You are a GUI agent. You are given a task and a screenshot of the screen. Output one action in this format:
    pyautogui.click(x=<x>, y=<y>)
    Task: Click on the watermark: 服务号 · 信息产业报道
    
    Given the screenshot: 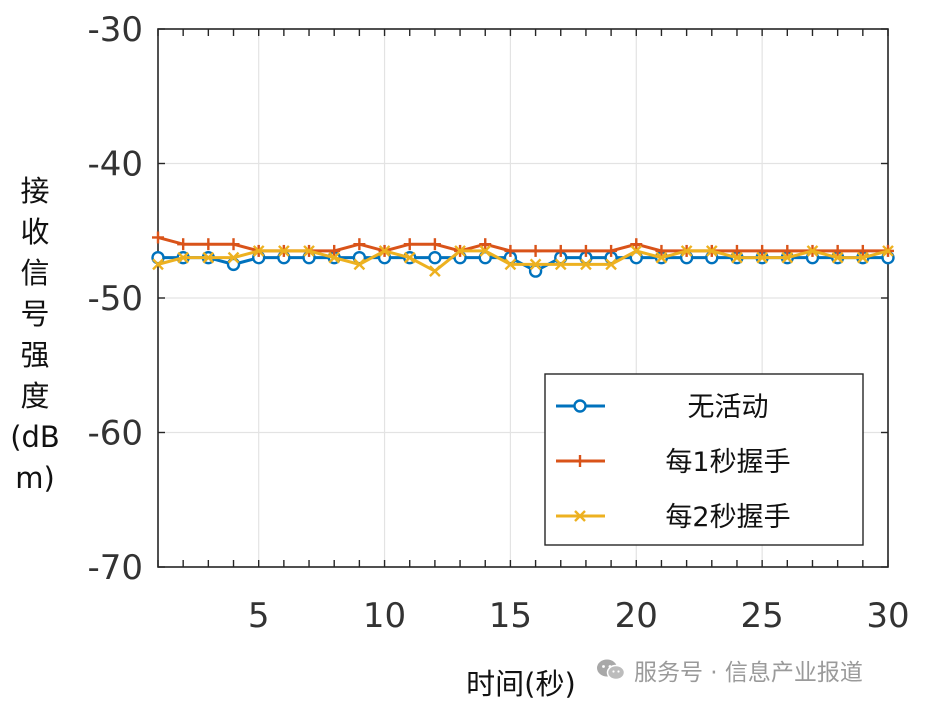 What is the action you would take?
    pyautogui.click(x=729, y=670)
    